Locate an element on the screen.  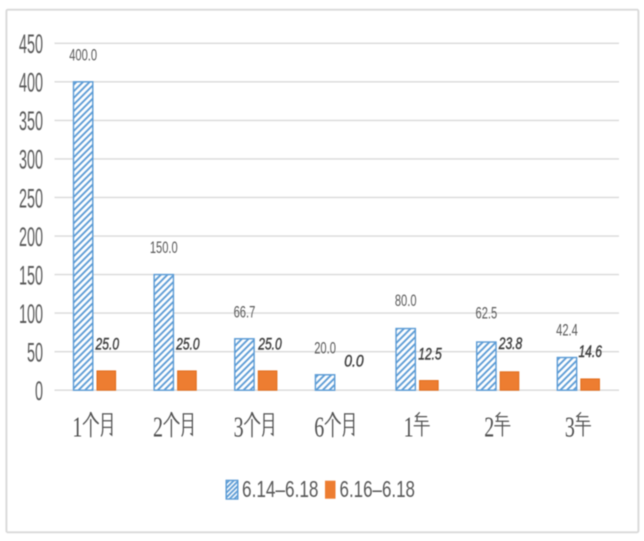
svg-text: 0.0 is located at coordinates (354, 361).